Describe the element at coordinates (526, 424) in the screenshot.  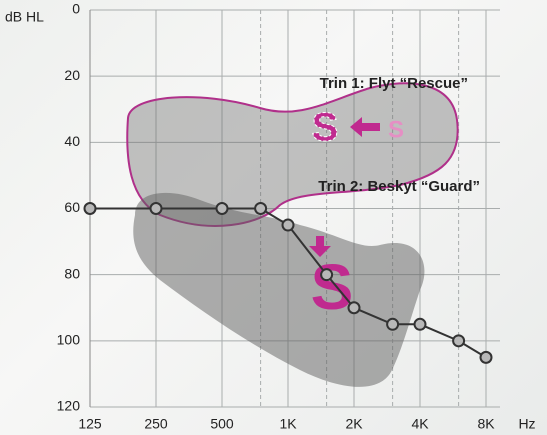
I see `x-axis-label: Hz` at that location.